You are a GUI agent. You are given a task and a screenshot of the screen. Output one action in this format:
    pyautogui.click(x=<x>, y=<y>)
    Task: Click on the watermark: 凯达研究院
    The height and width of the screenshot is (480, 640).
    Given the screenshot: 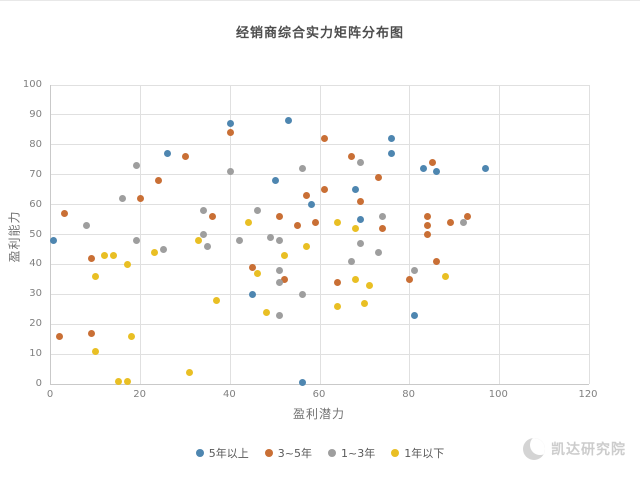 What is the action you would take?
    pyautogui.click(x=574, y=449)
    